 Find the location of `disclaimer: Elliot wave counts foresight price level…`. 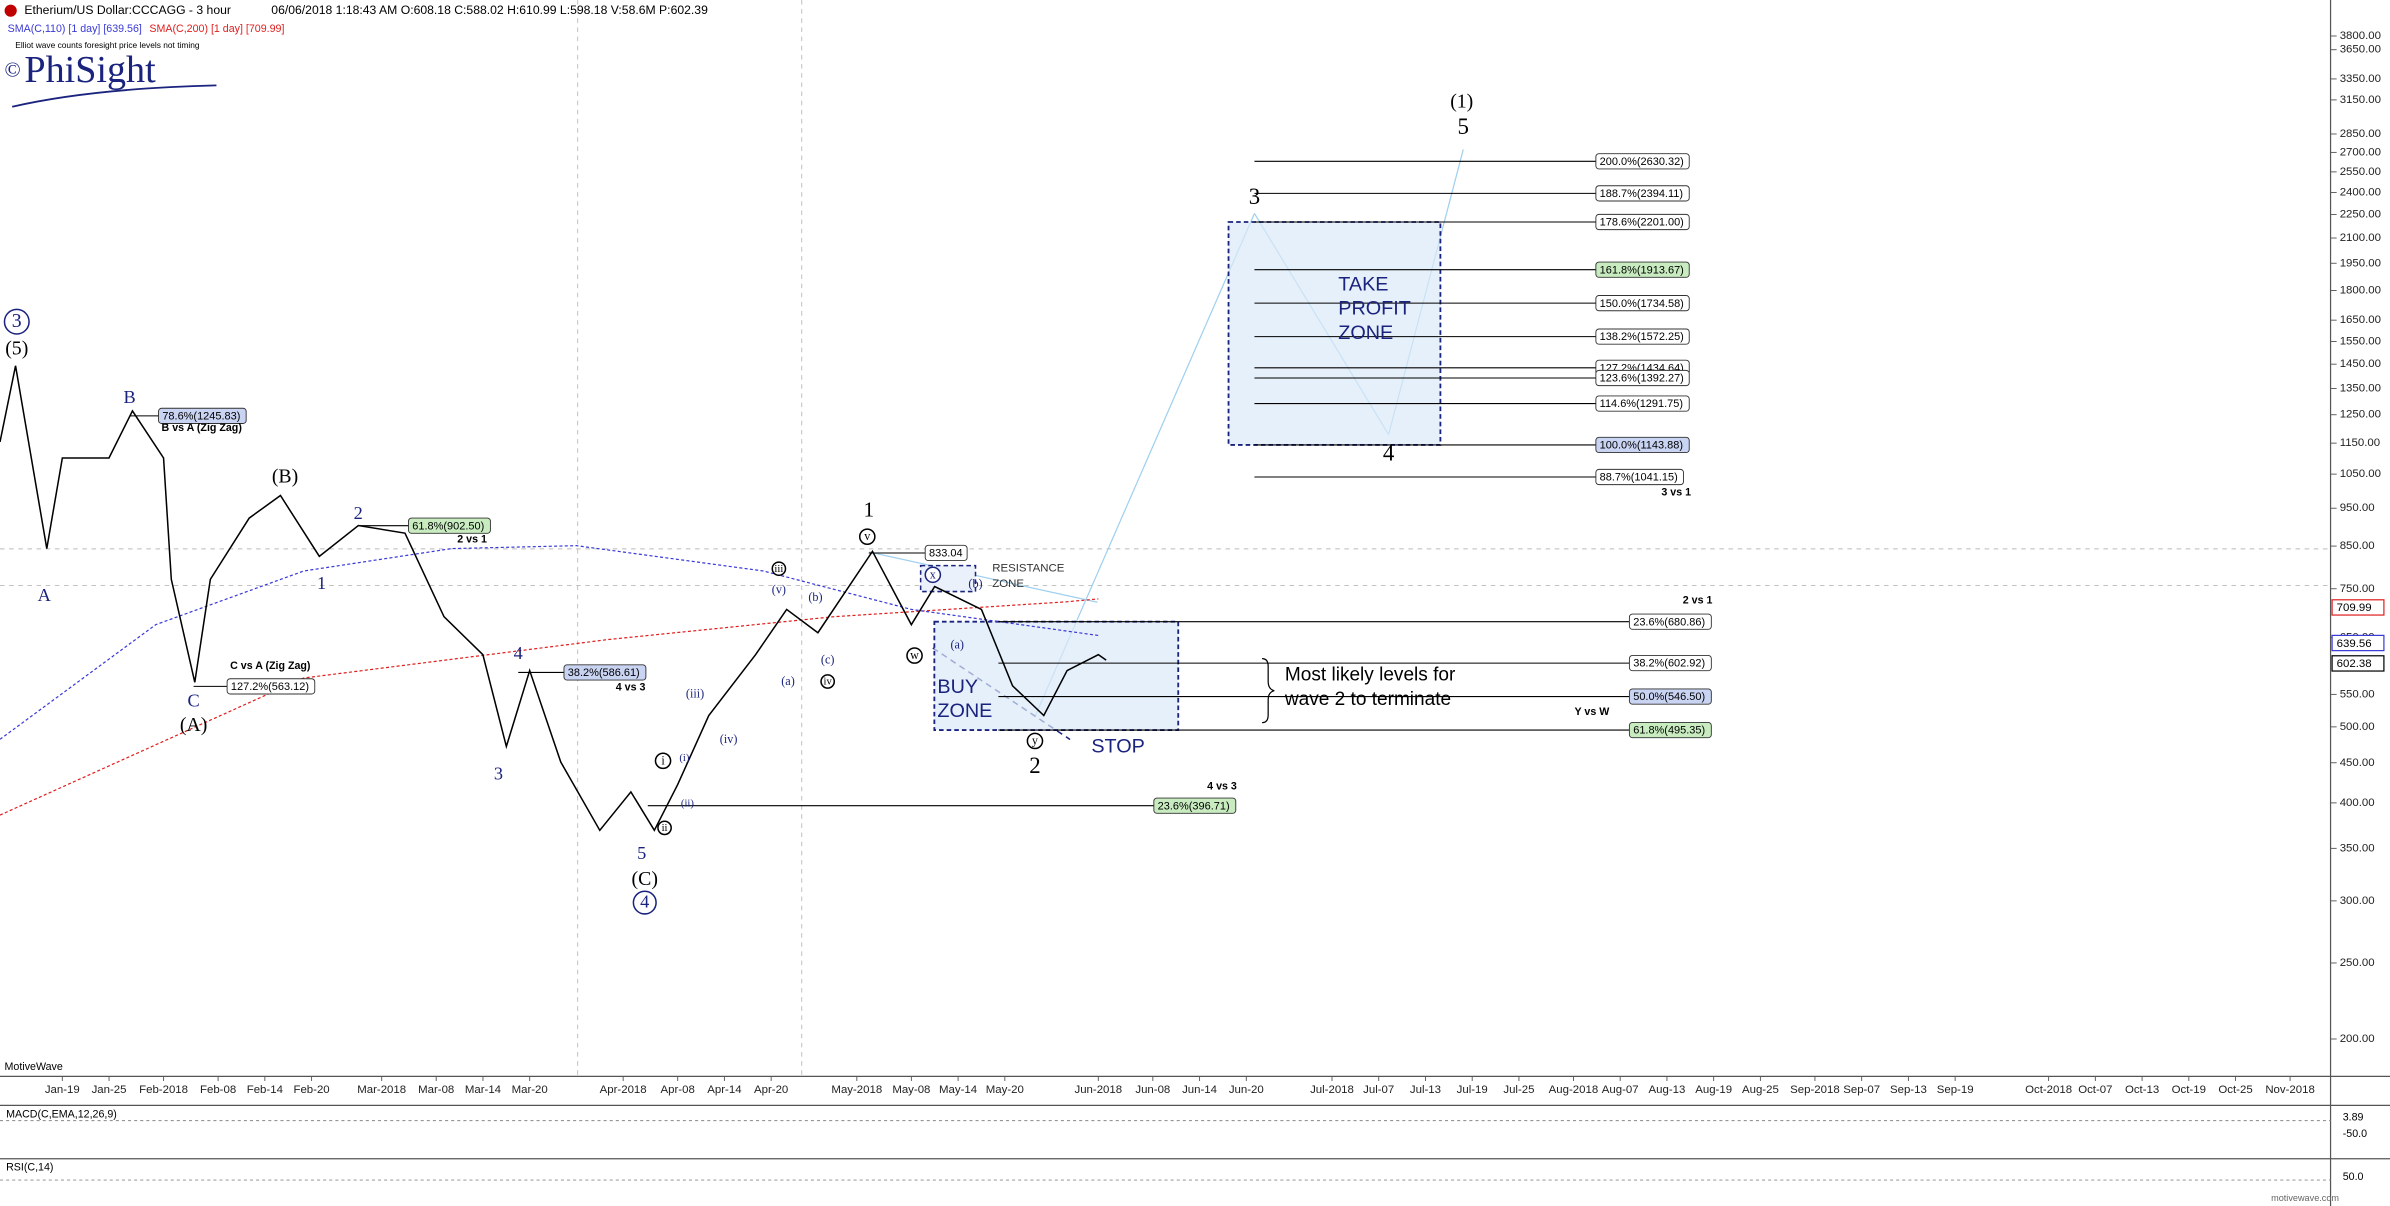

disclaimer: Elliot wave counts foresight price level… is located at coordinates (107, 45).